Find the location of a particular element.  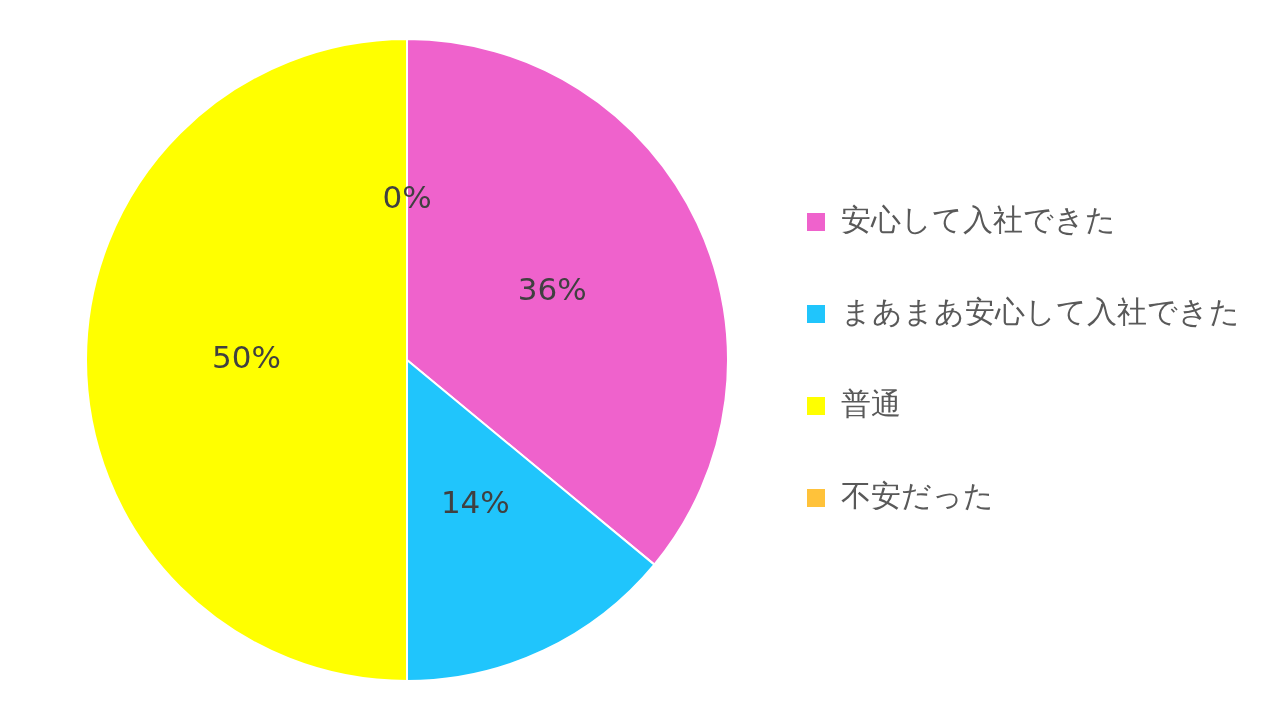

legend-label: まあまあ安心して入社できた is located at coordinates (1040, 311).